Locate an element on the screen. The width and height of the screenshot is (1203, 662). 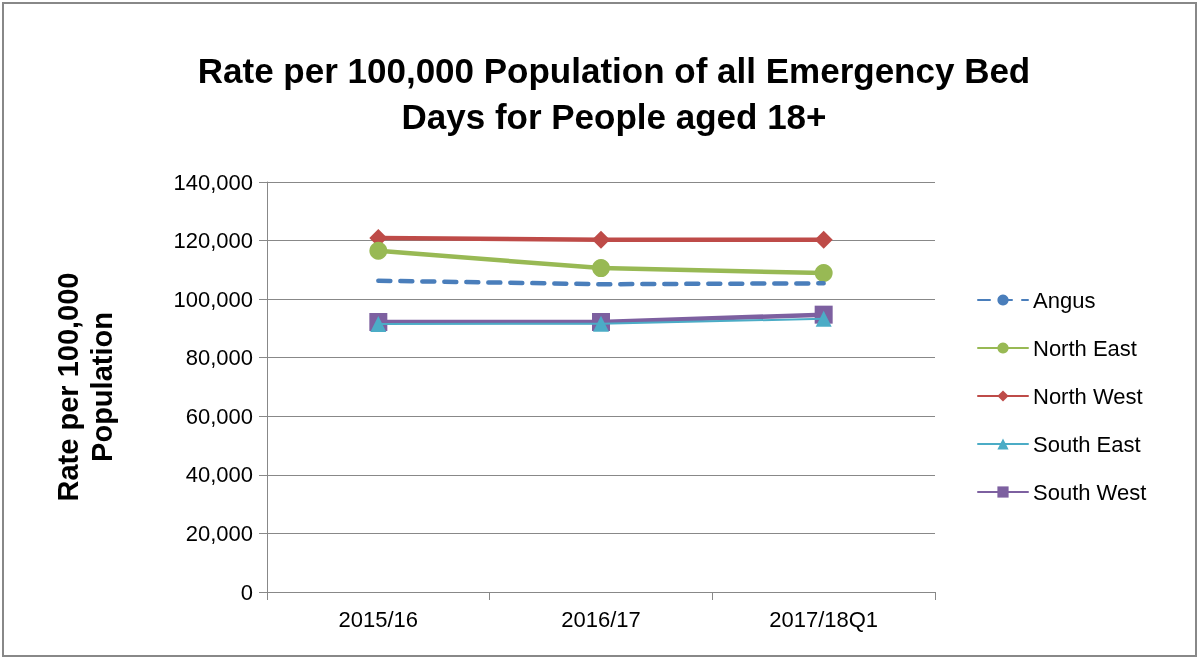
legend-label: North West is located at coordinates (1088, 396).